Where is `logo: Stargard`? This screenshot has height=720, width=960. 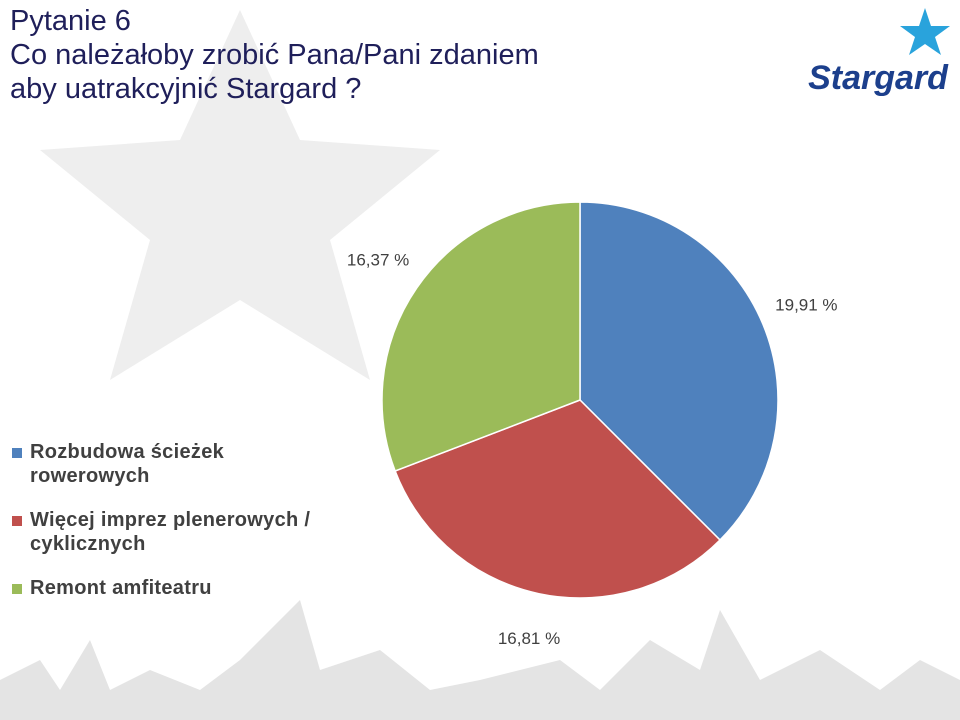 logo: Stargard is located at coordinates (878, 78).